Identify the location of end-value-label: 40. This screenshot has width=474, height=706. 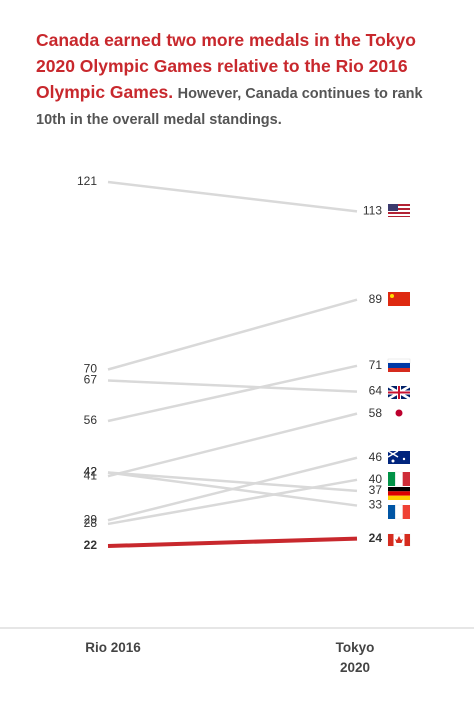
(376, 479).